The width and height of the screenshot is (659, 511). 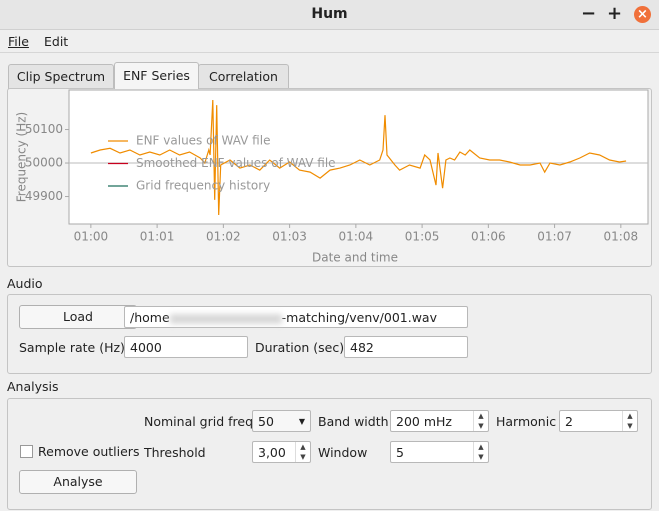 I want to click on analyse-button: Analyse, so click(x=78, y=482).